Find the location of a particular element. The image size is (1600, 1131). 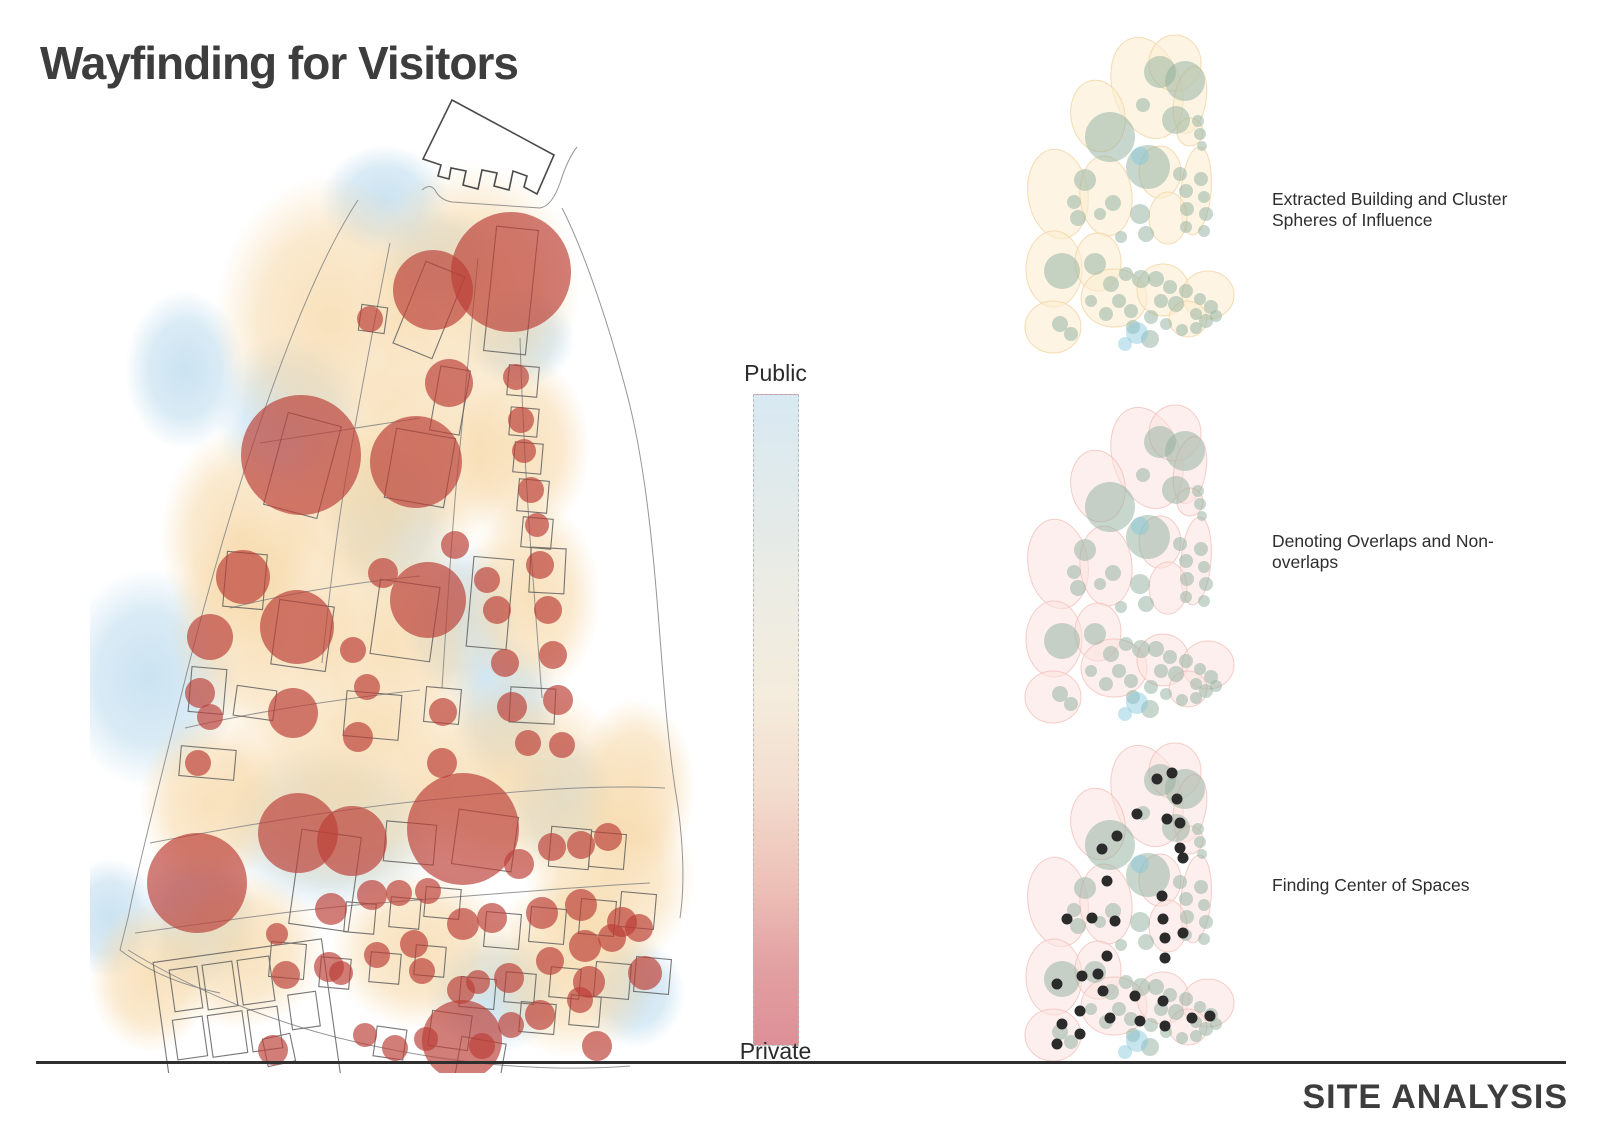

legend-private-label: Private is located at coordinates (775, 1051).